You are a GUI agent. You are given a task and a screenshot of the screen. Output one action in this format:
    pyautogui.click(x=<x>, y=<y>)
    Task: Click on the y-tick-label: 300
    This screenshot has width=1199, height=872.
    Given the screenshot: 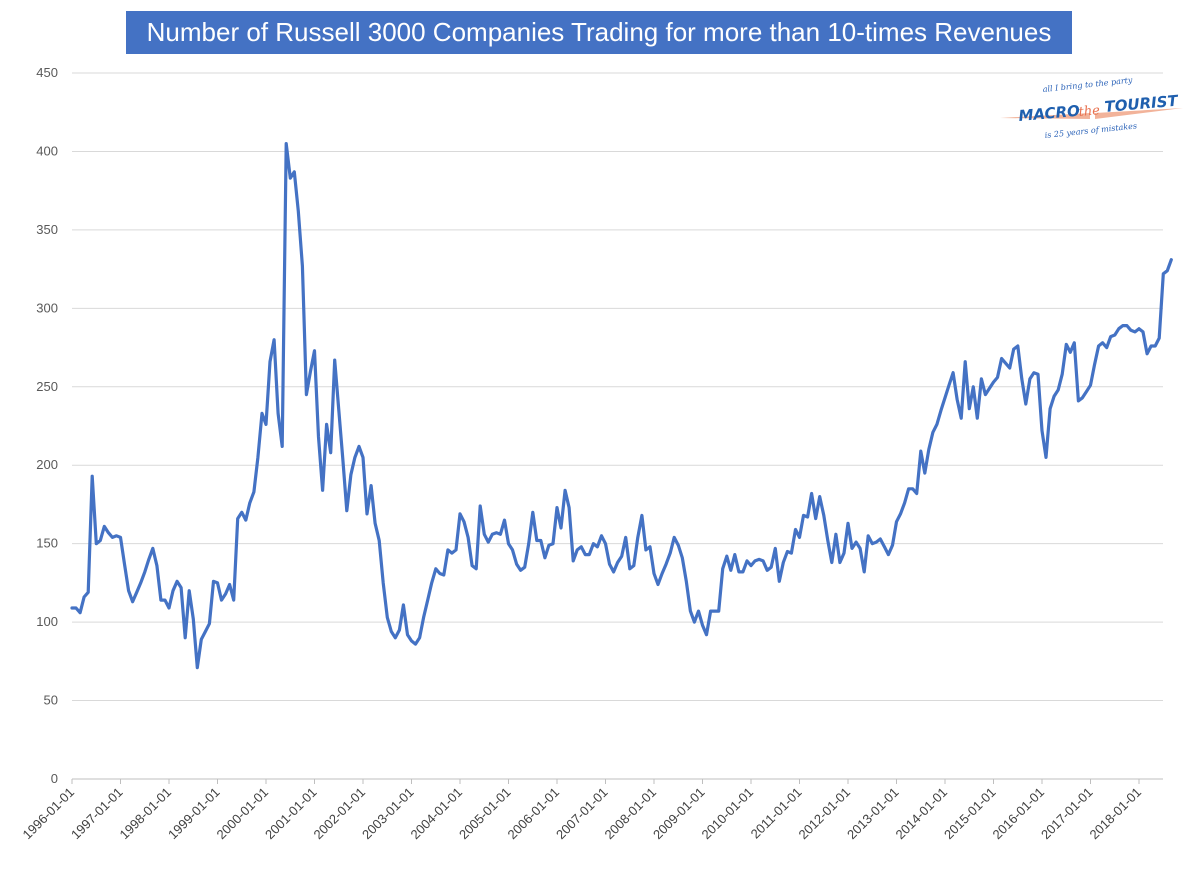 What is the action you would take?
    pyautogui.click(x=47, y=307)
    